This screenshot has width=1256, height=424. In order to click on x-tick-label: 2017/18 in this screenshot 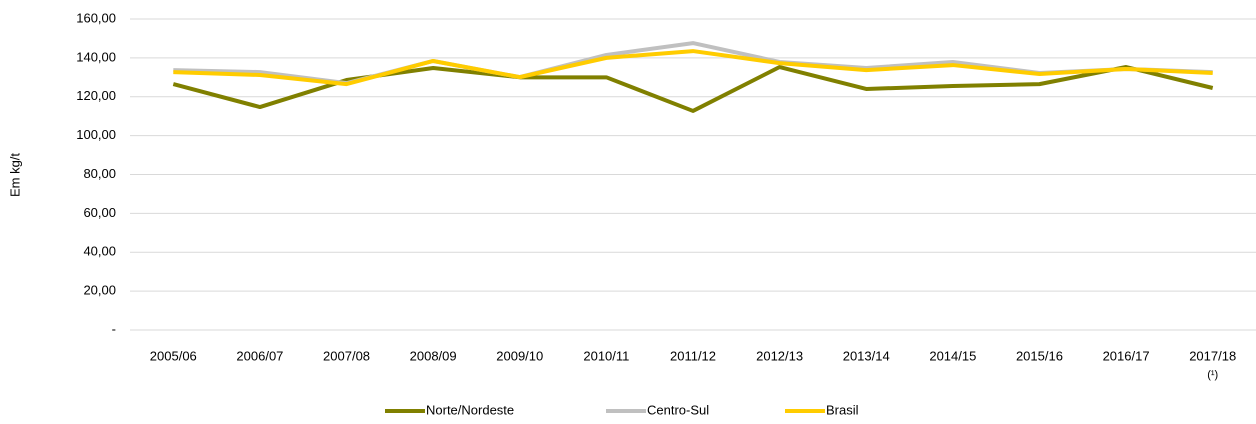, I will do `click(1212, 355)`.